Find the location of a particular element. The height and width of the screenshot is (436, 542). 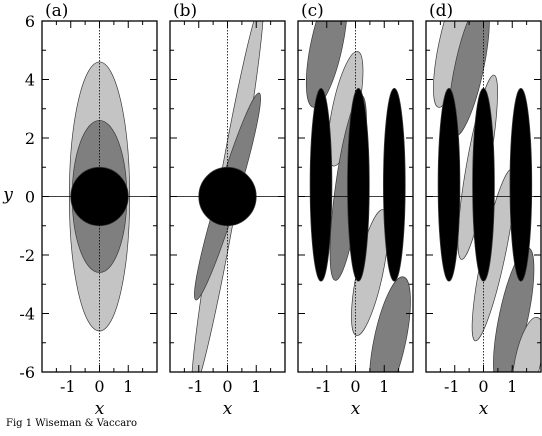

ellipse-group is located at coordinates (227, 196).